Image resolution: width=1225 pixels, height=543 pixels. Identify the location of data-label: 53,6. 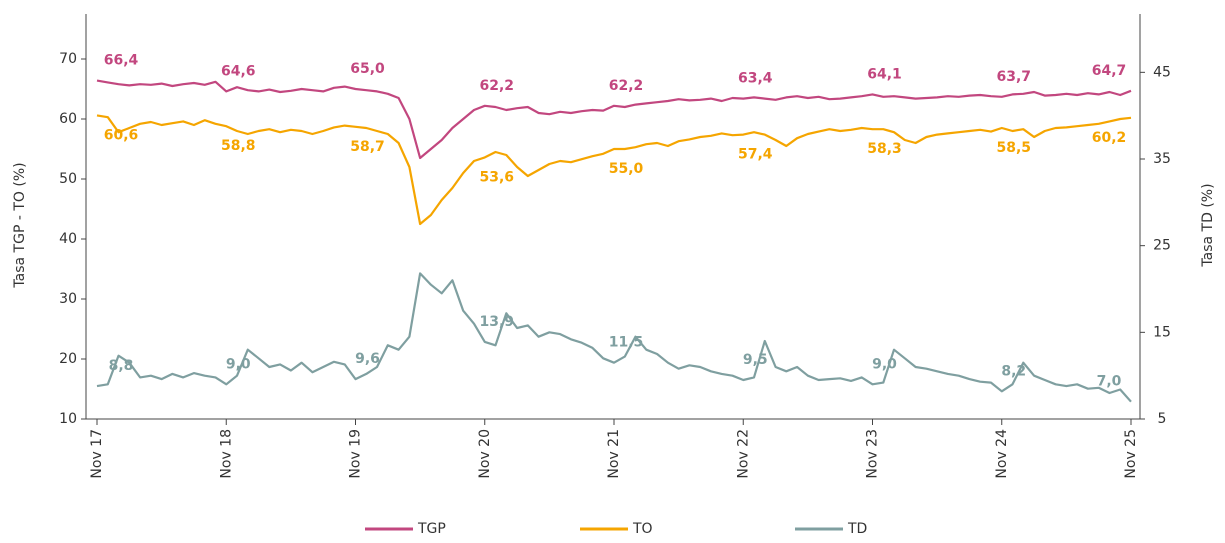
(496, 177).